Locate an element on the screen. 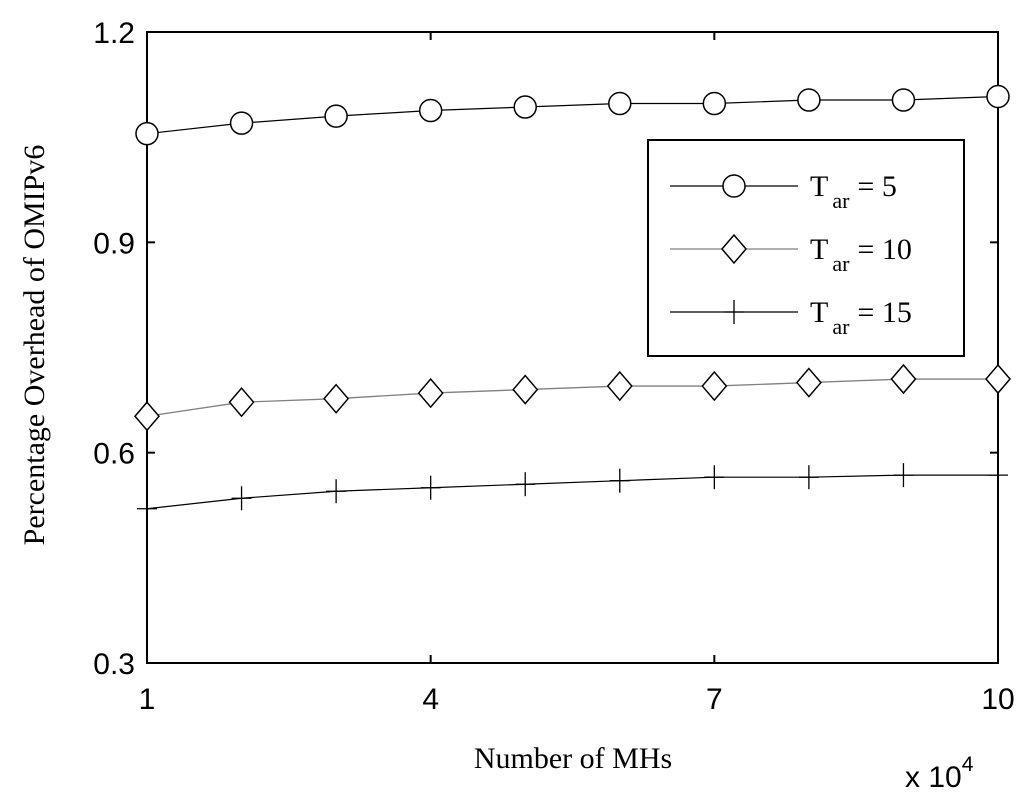 The width and height of the screenshot is (1023, 793). x-axis-title: Number of MHs is located at coordinates (573, 758).